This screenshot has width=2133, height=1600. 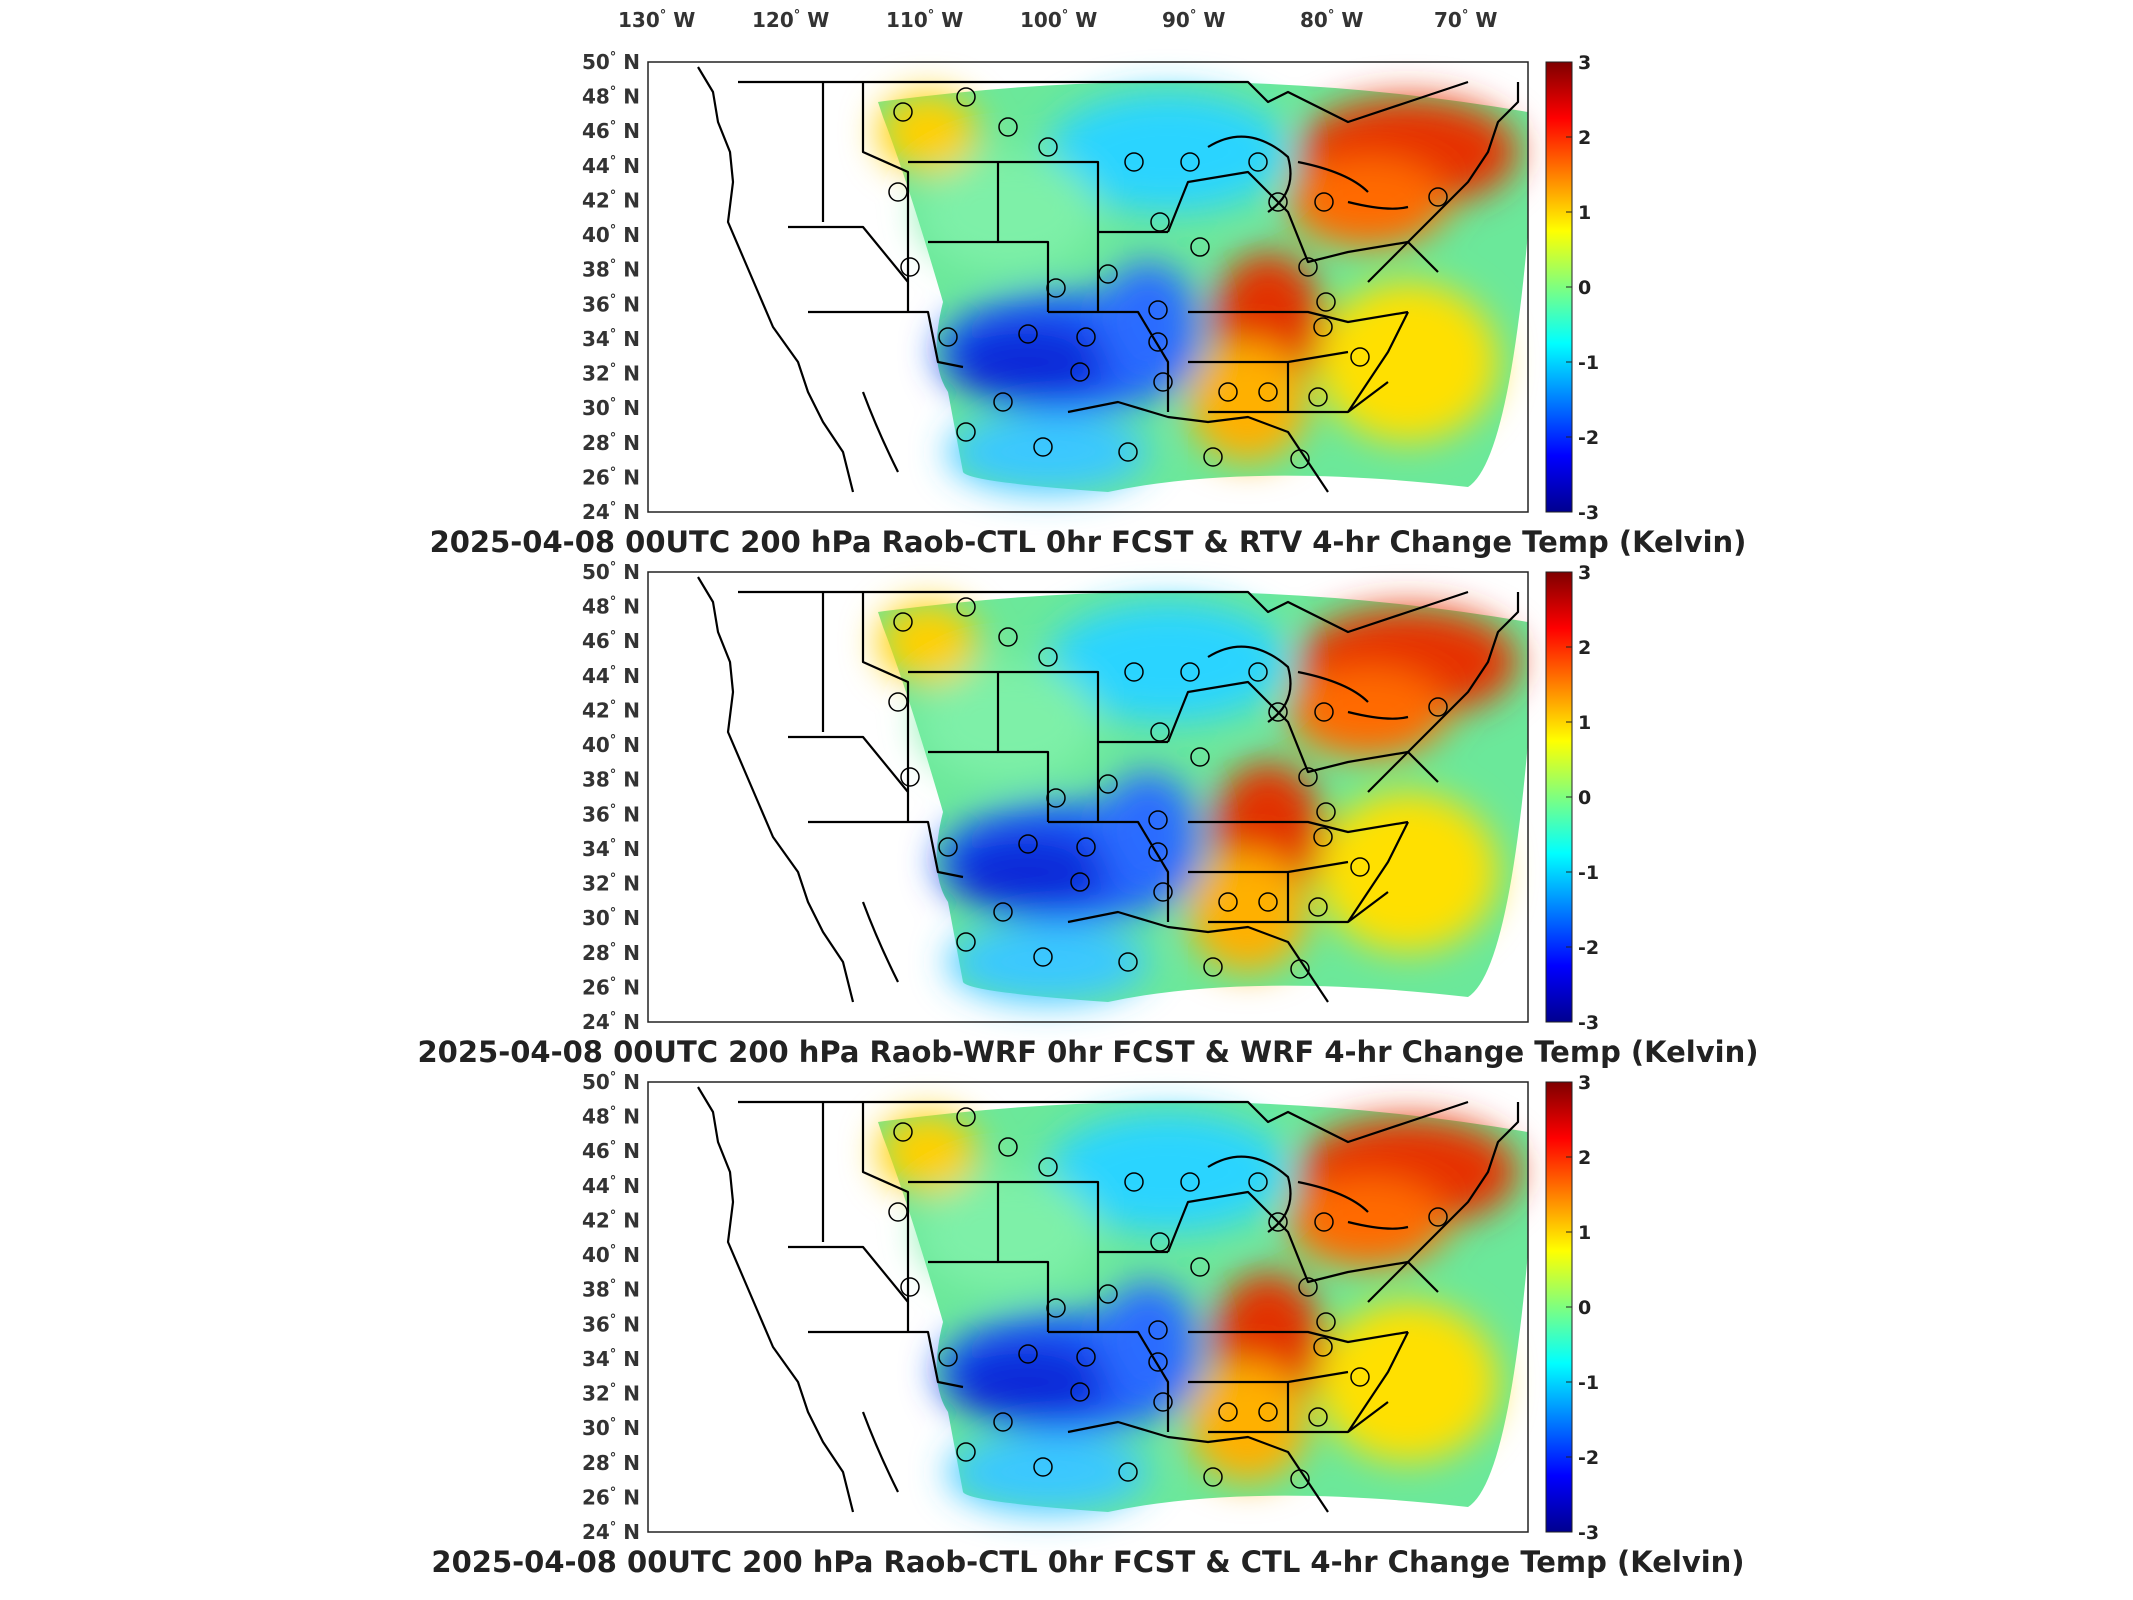 I want to click on lon-label-90: 90° W, so click(x=1193, y=20).